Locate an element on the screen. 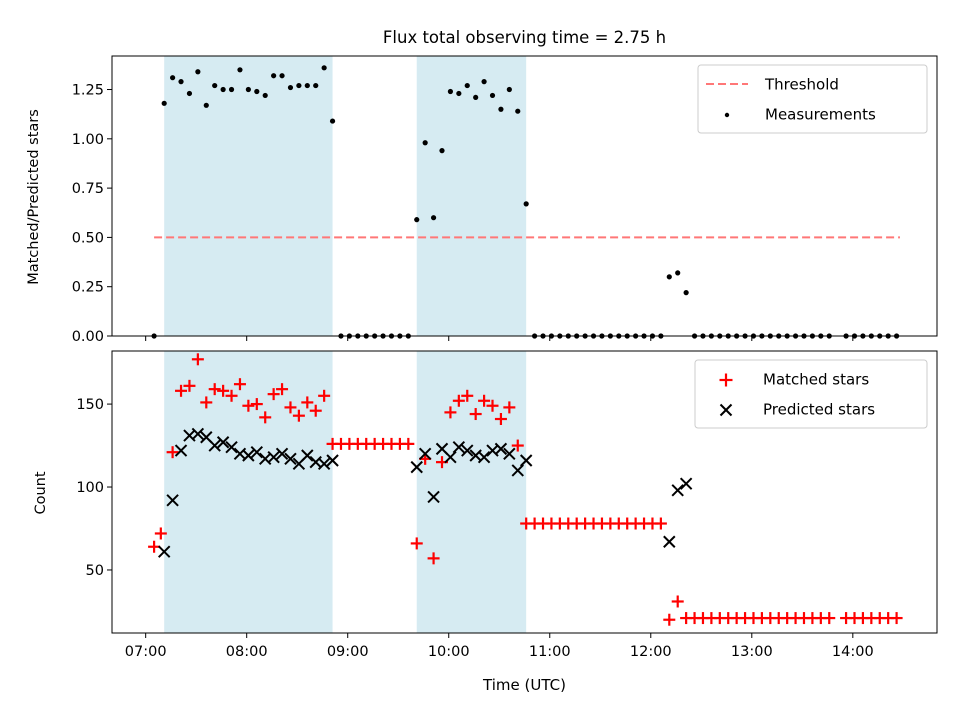 The height and width of the screenshot is (724, 960). x-tick-label: 09:00 is located at coordinates (348, 652).